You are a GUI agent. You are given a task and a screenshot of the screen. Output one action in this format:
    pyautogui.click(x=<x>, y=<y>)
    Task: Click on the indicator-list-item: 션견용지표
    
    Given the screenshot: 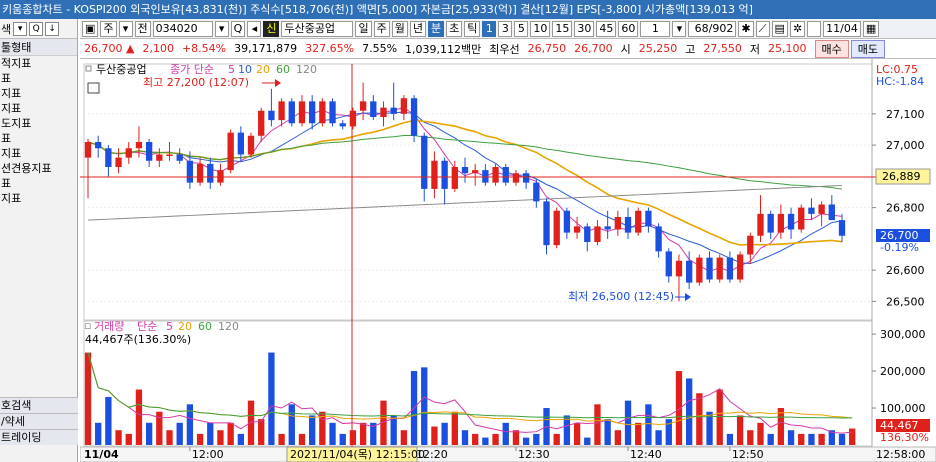 What is the action you would take?
    pyautogui.click(x=26, y=168)
    